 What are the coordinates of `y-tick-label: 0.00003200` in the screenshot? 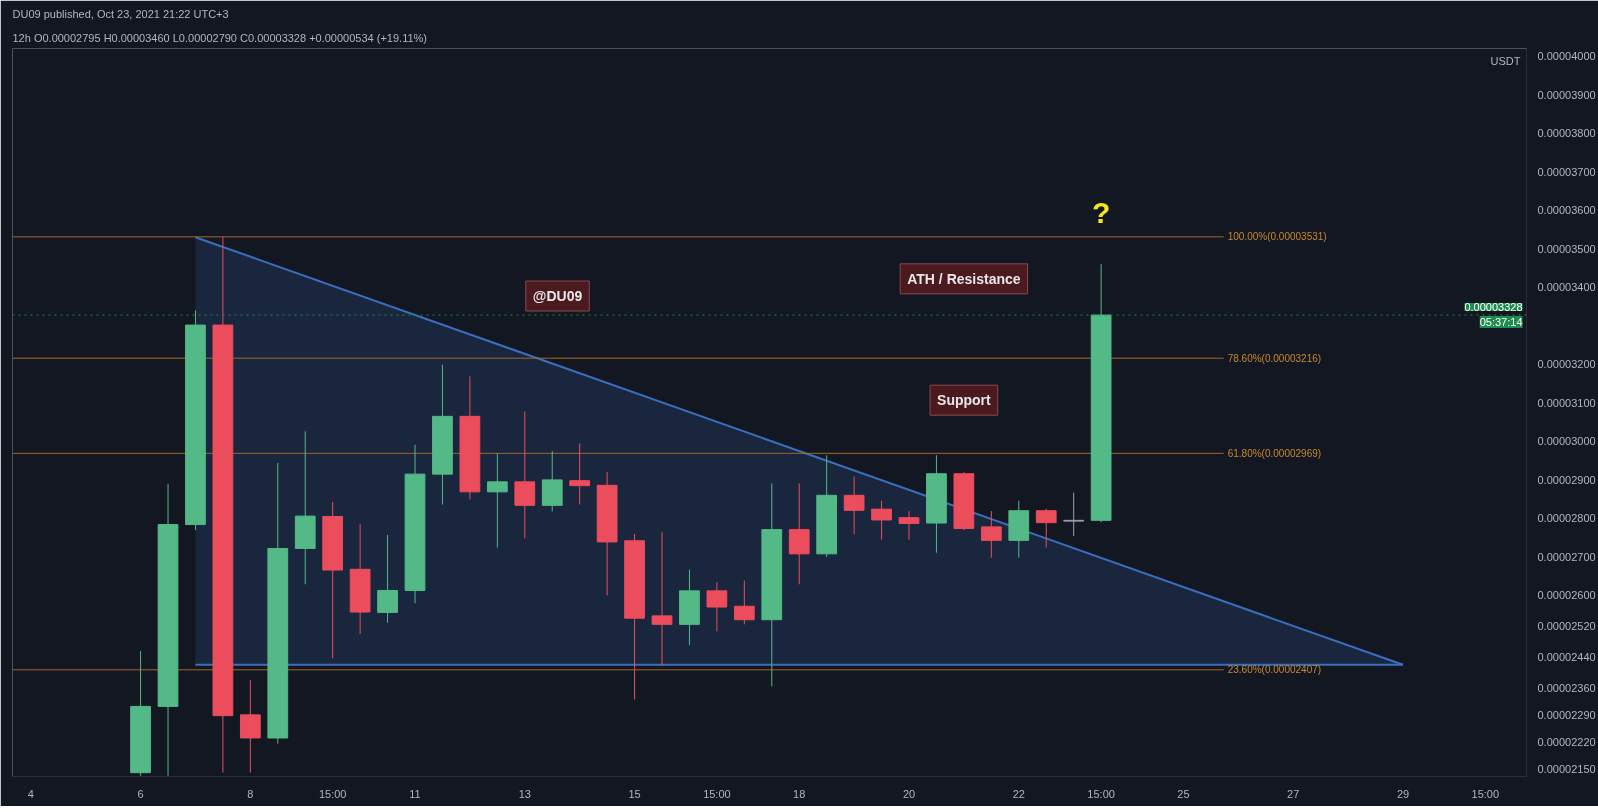 It's located at (1566, 364).